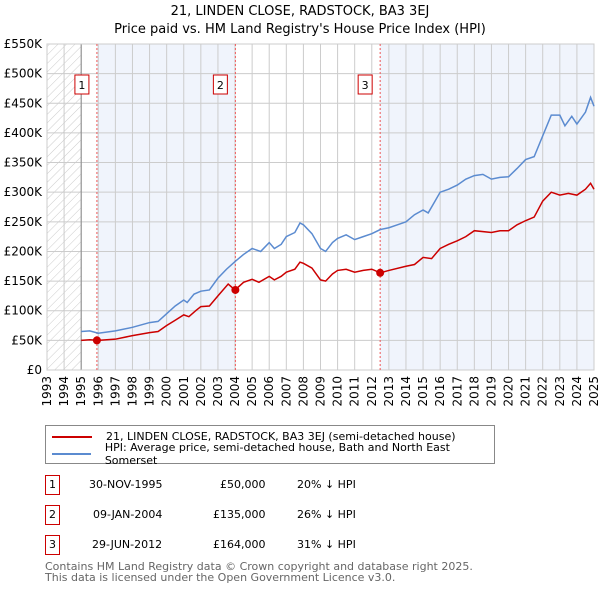 The image size is (600, 590). What do you see at coordinates (81, 391) in the screenshot?
I see `x-tick-label: 1995` at bounding box center [81, 391].